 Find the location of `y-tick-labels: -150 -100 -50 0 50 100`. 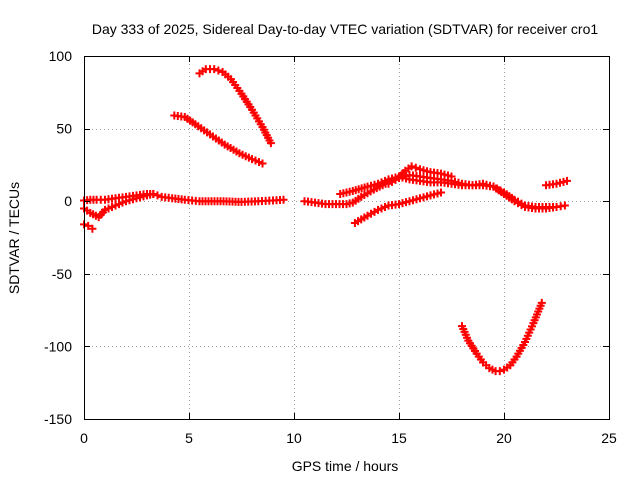

y-tick-labels: -150 -100 -50 0 50 100 is located at coordinates (58, 237).